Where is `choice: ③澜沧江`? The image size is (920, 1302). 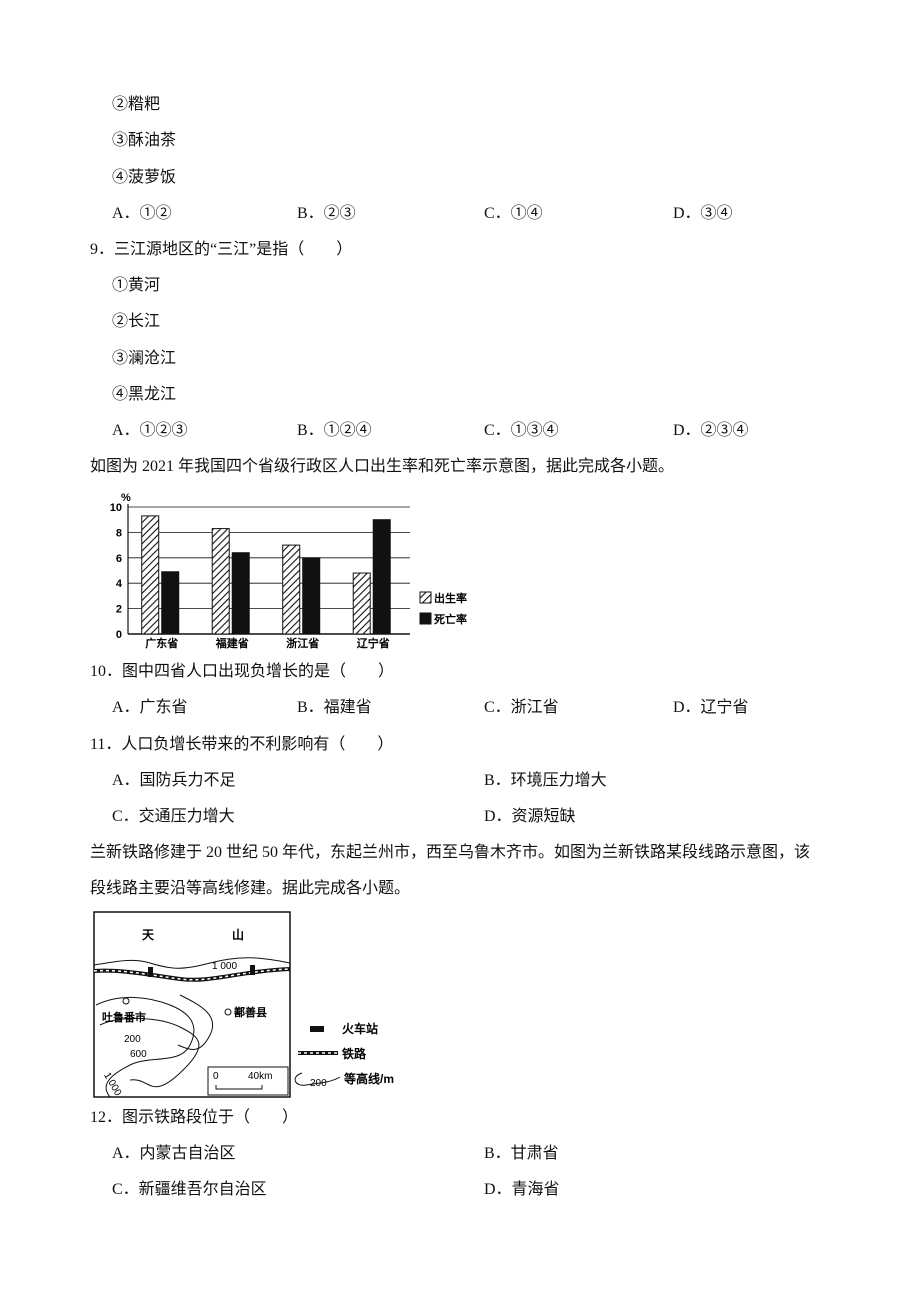
choice: ③澜沧江 is located at coordinates (144, 358).